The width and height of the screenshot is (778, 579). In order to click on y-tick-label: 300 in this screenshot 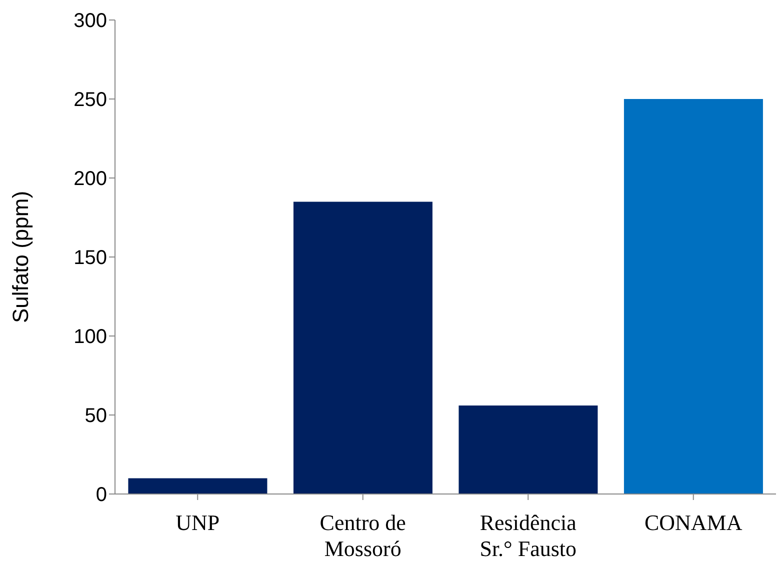, I will do `click(90, 21)`.